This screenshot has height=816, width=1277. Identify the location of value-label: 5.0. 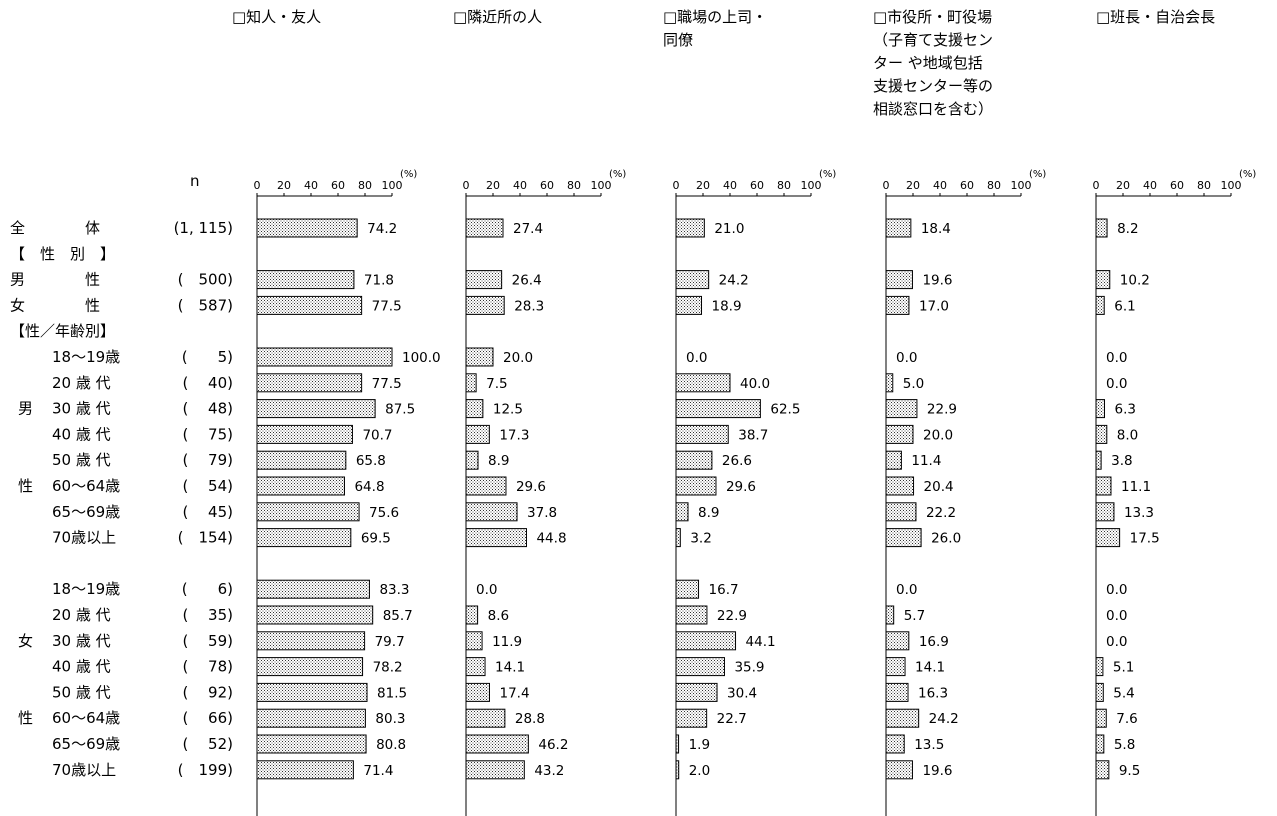
(913, 384).